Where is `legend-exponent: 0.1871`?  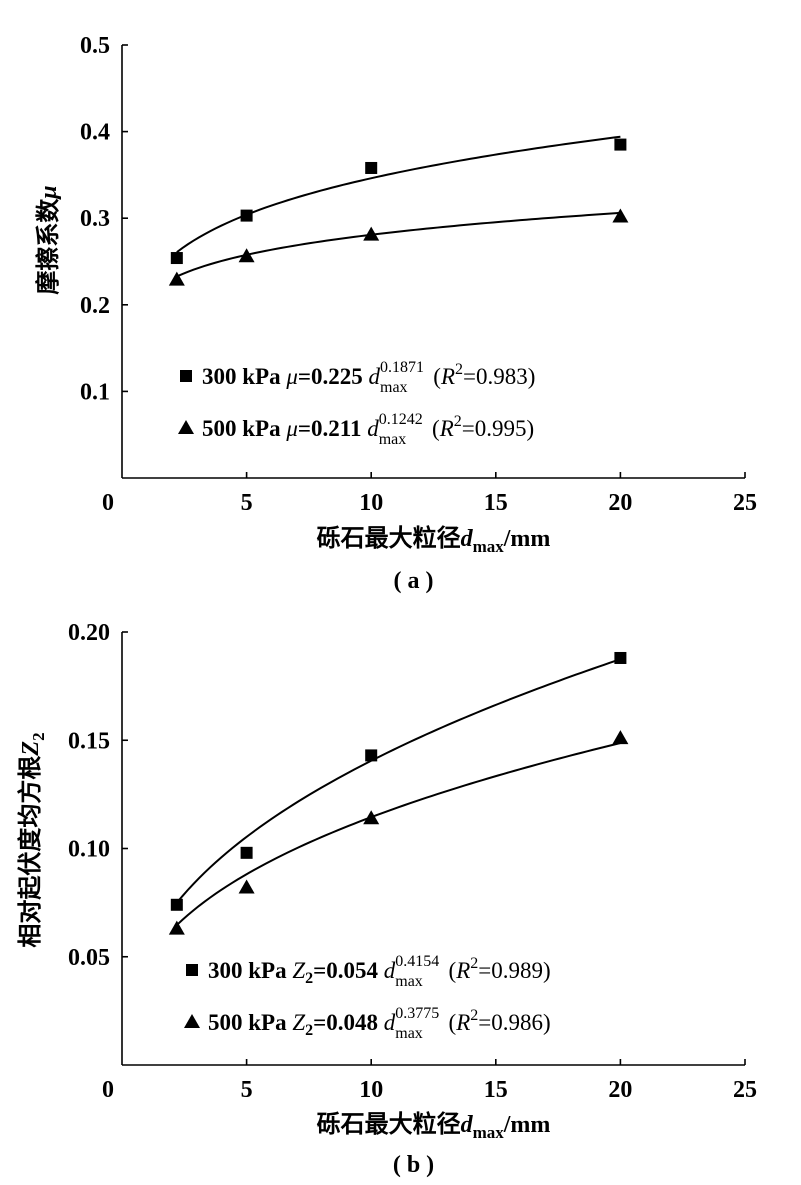
legend-exponent: 0.1871 is located at coordinates (402, 367).